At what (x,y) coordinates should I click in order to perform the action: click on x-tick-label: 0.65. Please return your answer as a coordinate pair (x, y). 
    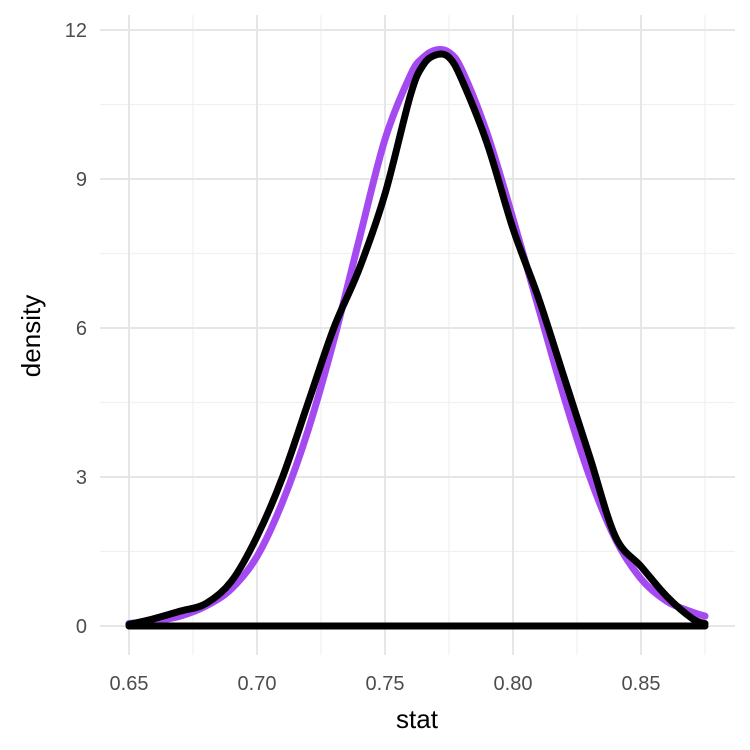
    Looking at the image, I should click on (129, 684).